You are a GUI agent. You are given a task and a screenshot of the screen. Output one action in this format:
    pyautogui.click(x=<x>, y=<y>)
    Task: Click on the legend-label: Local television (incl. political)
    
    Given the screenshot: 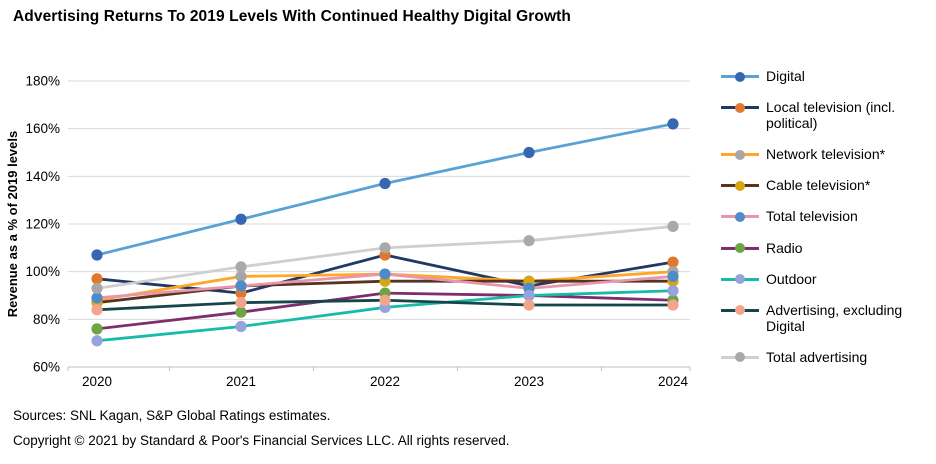 What is the action you would take?
    pyautogui.click(x=831, y=115)
    